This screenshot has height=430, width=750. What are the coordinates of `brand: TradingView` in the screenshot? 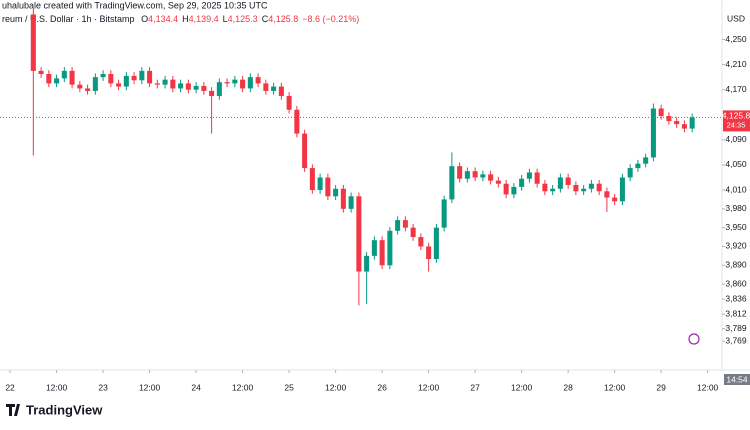 It's located at (64, 409).